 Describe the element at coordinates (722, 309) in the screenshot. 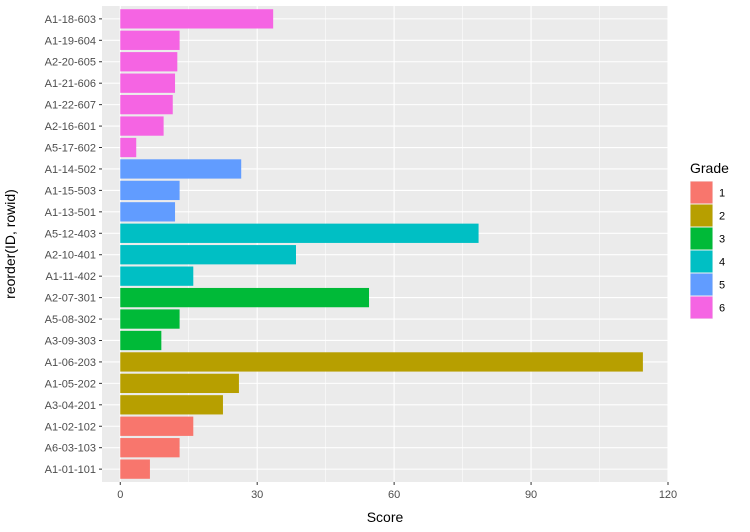

I see `legend-label: 6` at that location.